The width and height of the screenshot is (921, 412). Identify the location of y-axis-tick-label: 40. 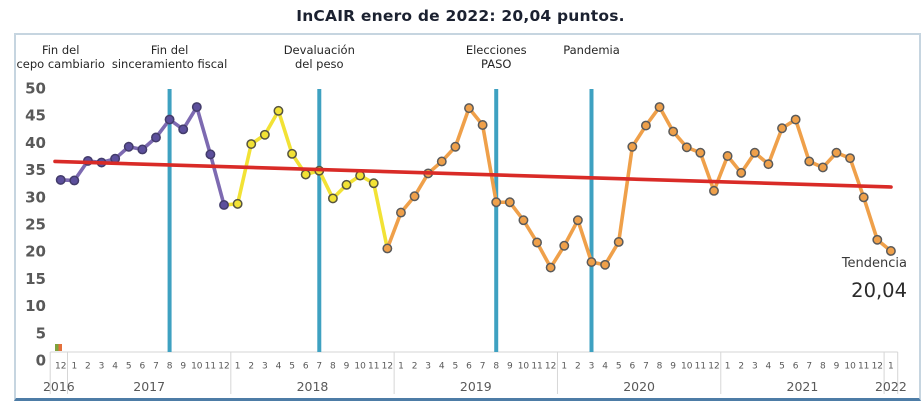
(35, 143).